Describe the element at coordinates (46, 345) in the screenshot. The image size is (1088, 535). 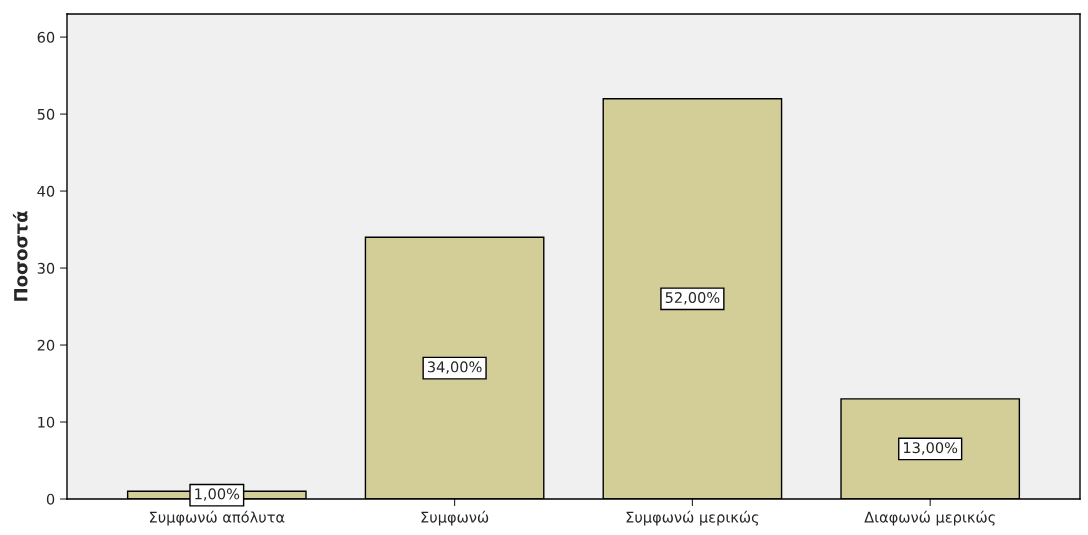
I see `y-tick-label: 20` at that location.